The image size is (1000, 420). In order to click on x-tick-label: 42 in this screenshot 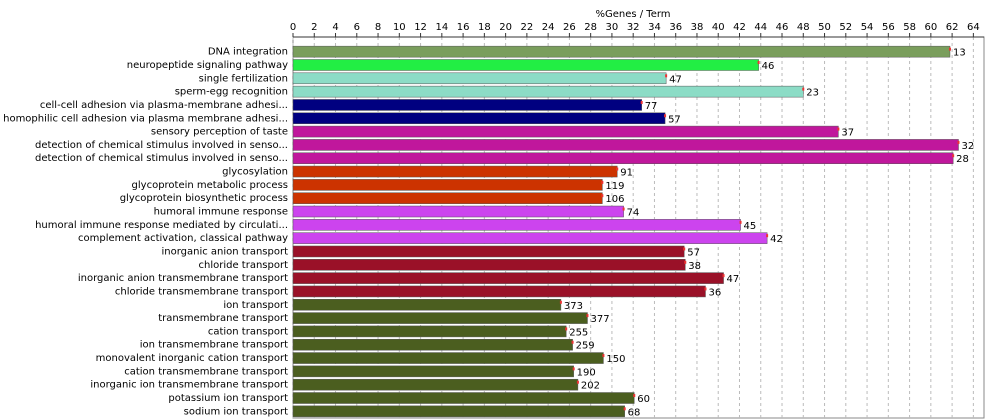, I will do `click(739, 27)`.